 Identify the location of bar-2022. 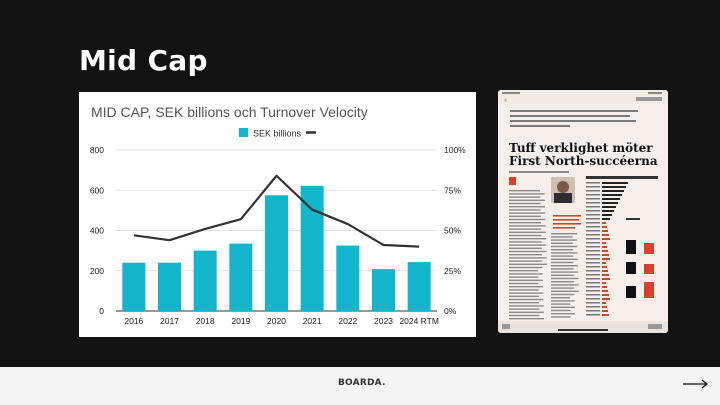
(348, 278).